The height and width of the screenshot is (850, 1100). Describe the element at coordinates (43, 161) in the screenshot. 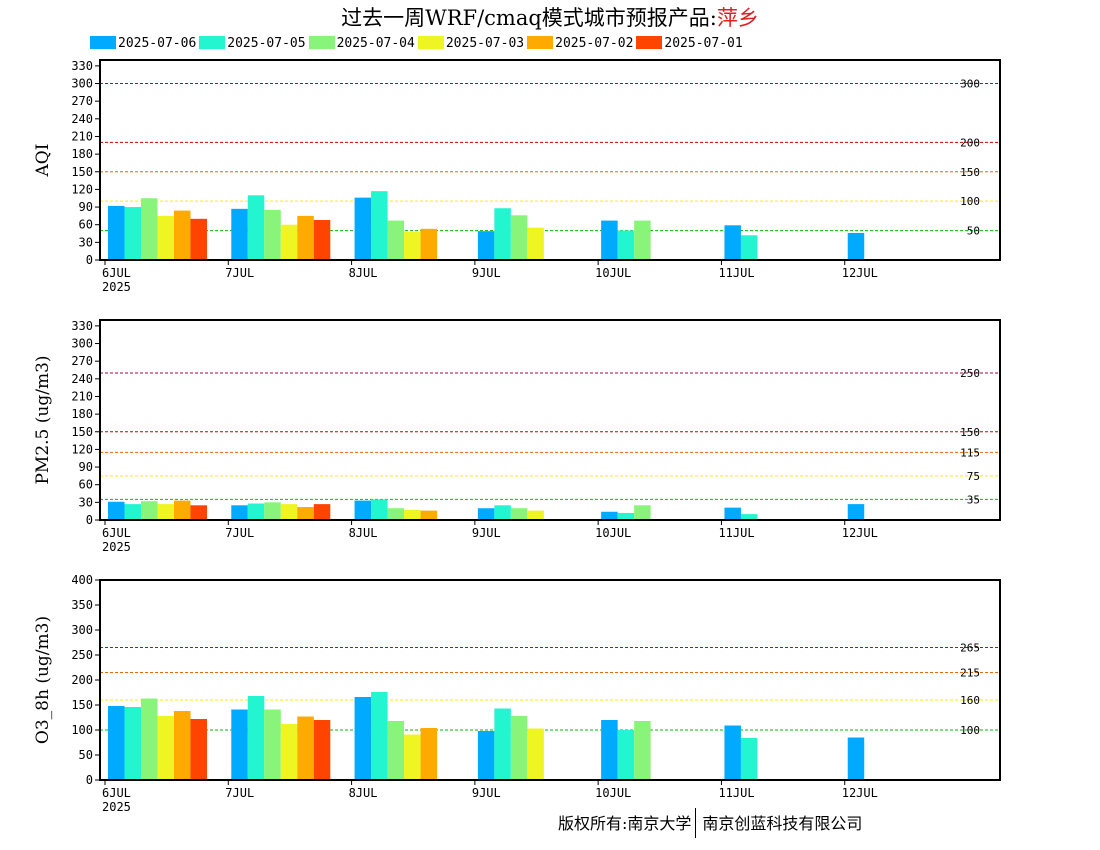

I see `y-axis-label: AQI` at that location.